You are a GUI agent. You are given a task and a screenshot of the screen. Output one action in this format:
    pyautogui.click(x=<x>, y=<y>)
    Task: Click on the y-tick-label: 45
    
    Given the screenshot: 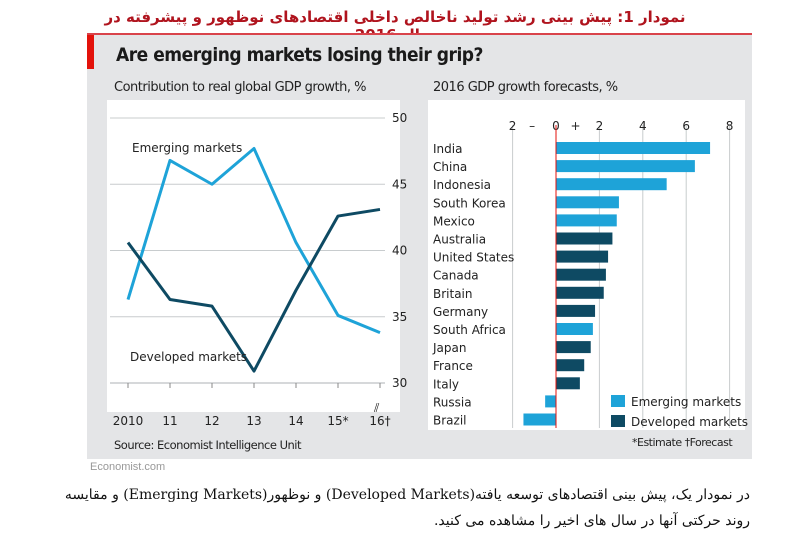 What is the action you would take?
    pyautogui.click(x=399, y=184)
    